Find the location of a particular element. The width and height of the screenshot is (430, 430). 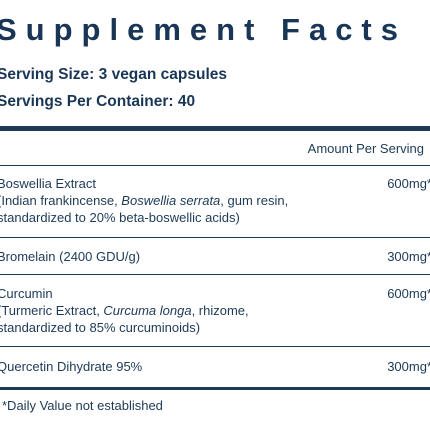

ingredient-name: Bromelain (2400 GDU/g) is located at coordinates (70, 256).